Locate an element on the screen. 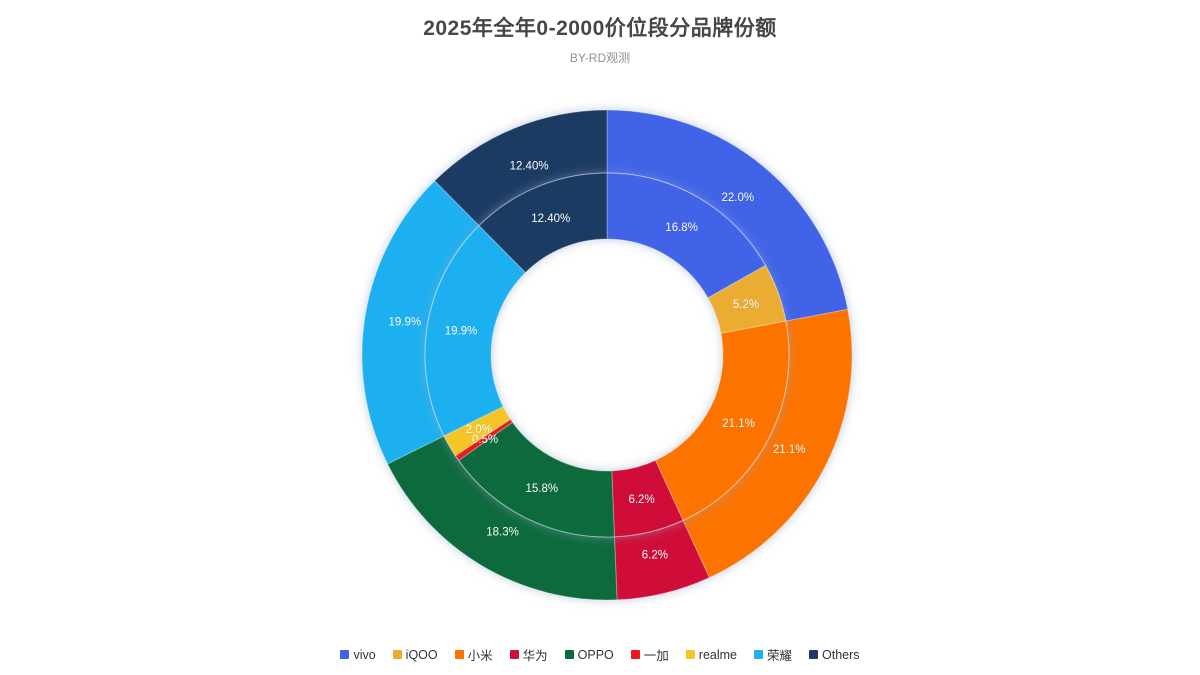  slice-inner-Others is located at coordinates (543, 223).